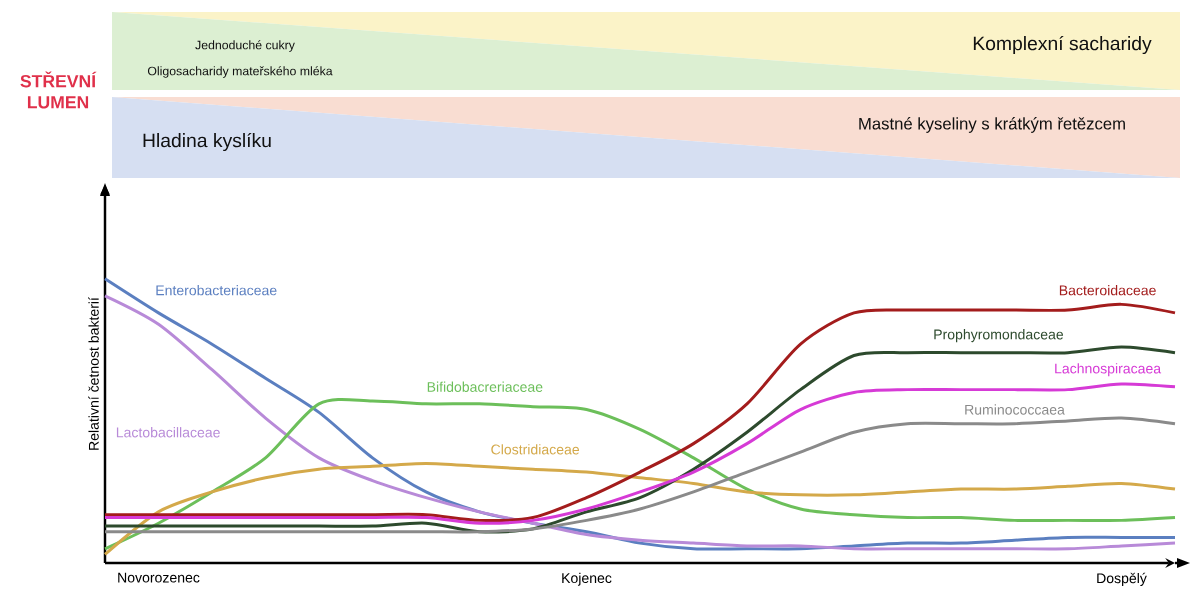 The image size is (1203, 597). What do you see at coordinates (1107, 290) in the screenshot?
I see `series-label: Bacteroidaceae` at bounding box center [1107, 290].